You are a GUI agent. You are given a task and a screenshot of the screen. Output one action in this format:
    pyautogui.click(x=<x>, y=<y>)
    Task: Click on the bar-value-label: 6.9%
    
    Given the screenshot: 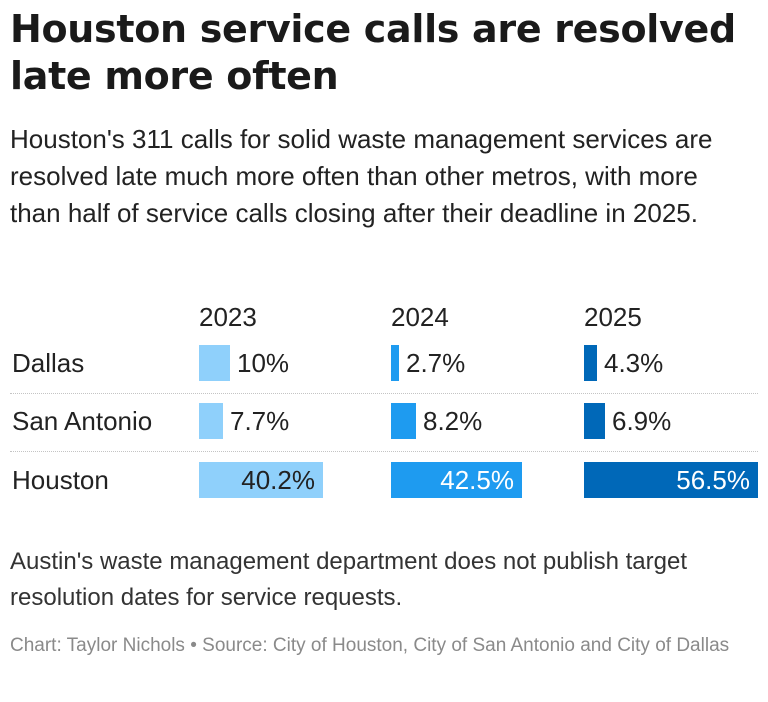 What is the action you would take?
    pyautogui.click(x=642, y=421)
    